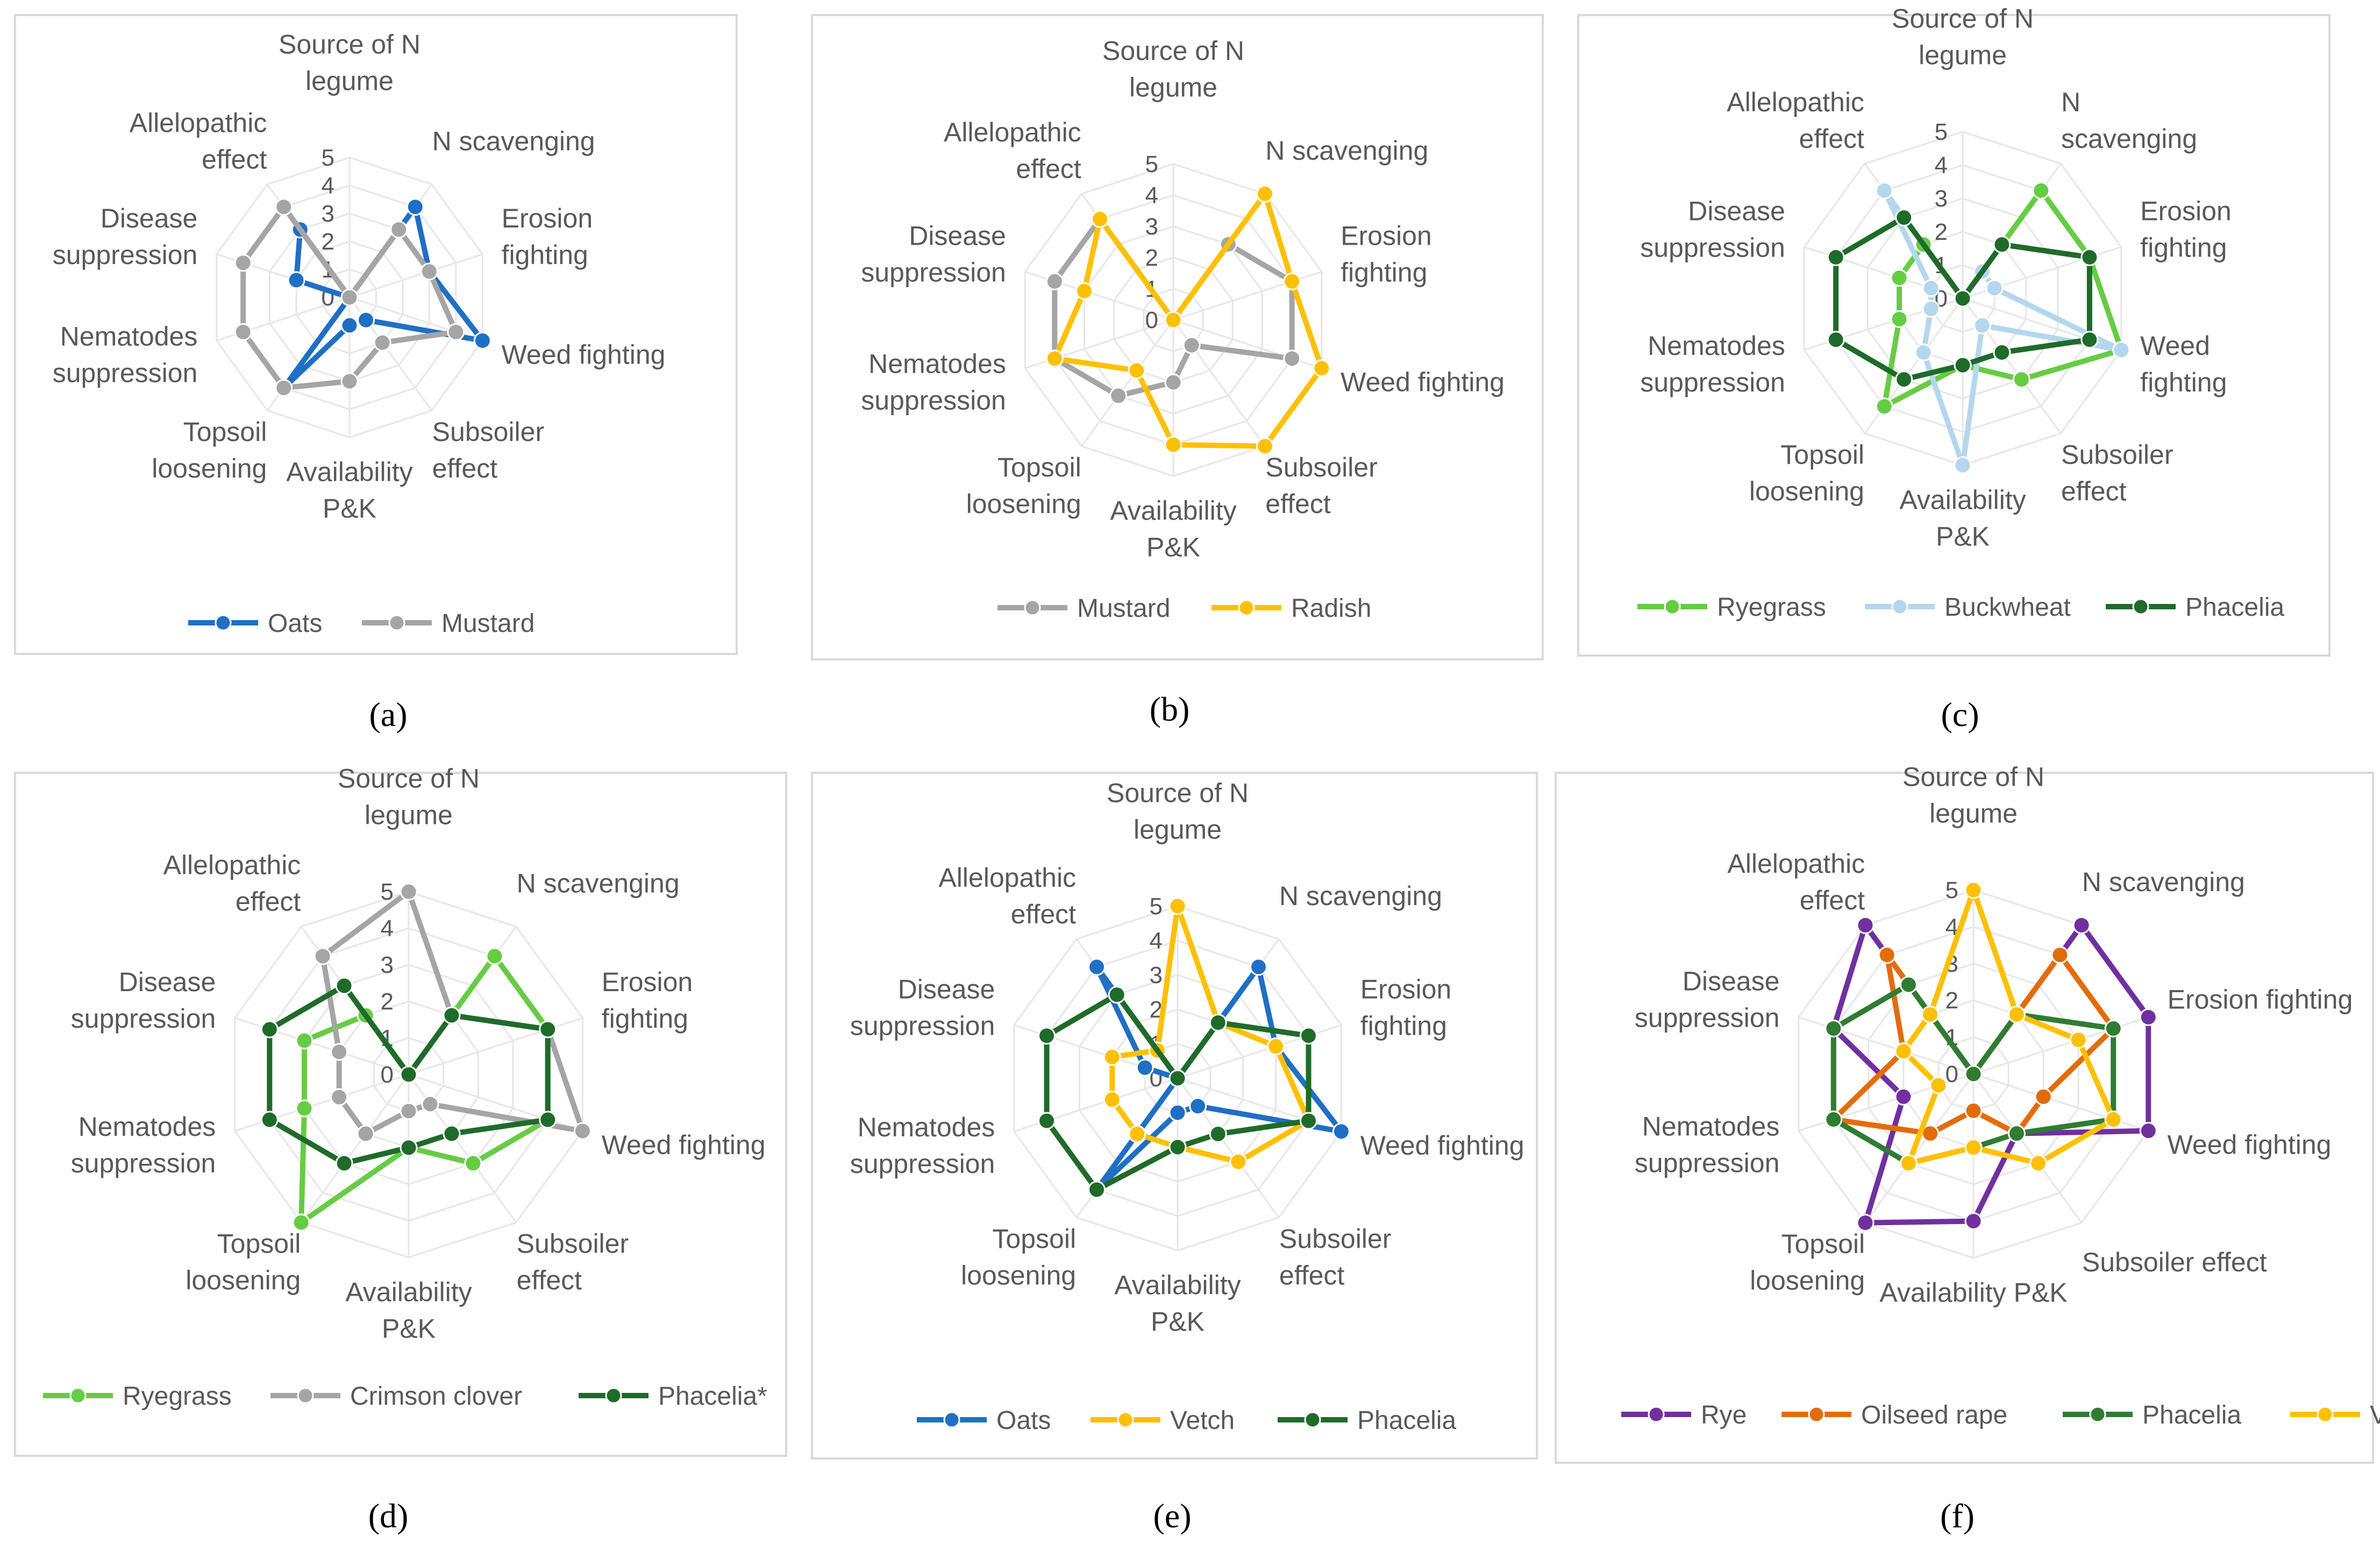 This screenshot has height=1551, width=2380. What do you see at coordinates (1934, 1415) in the screenshot?
I see `legend-label: Oilseed rape` at bounding box center [1934, 1415].